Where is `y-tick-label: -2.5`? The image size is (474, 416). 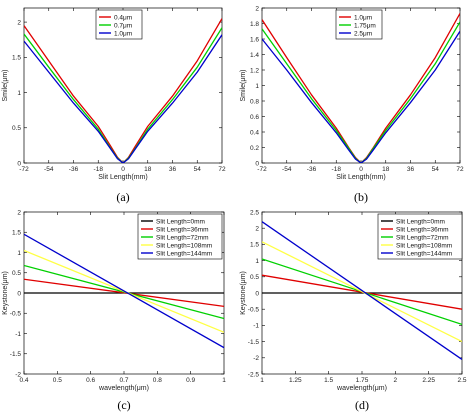
y-tick-label: -2.5 is located at coordinates (254, 374).